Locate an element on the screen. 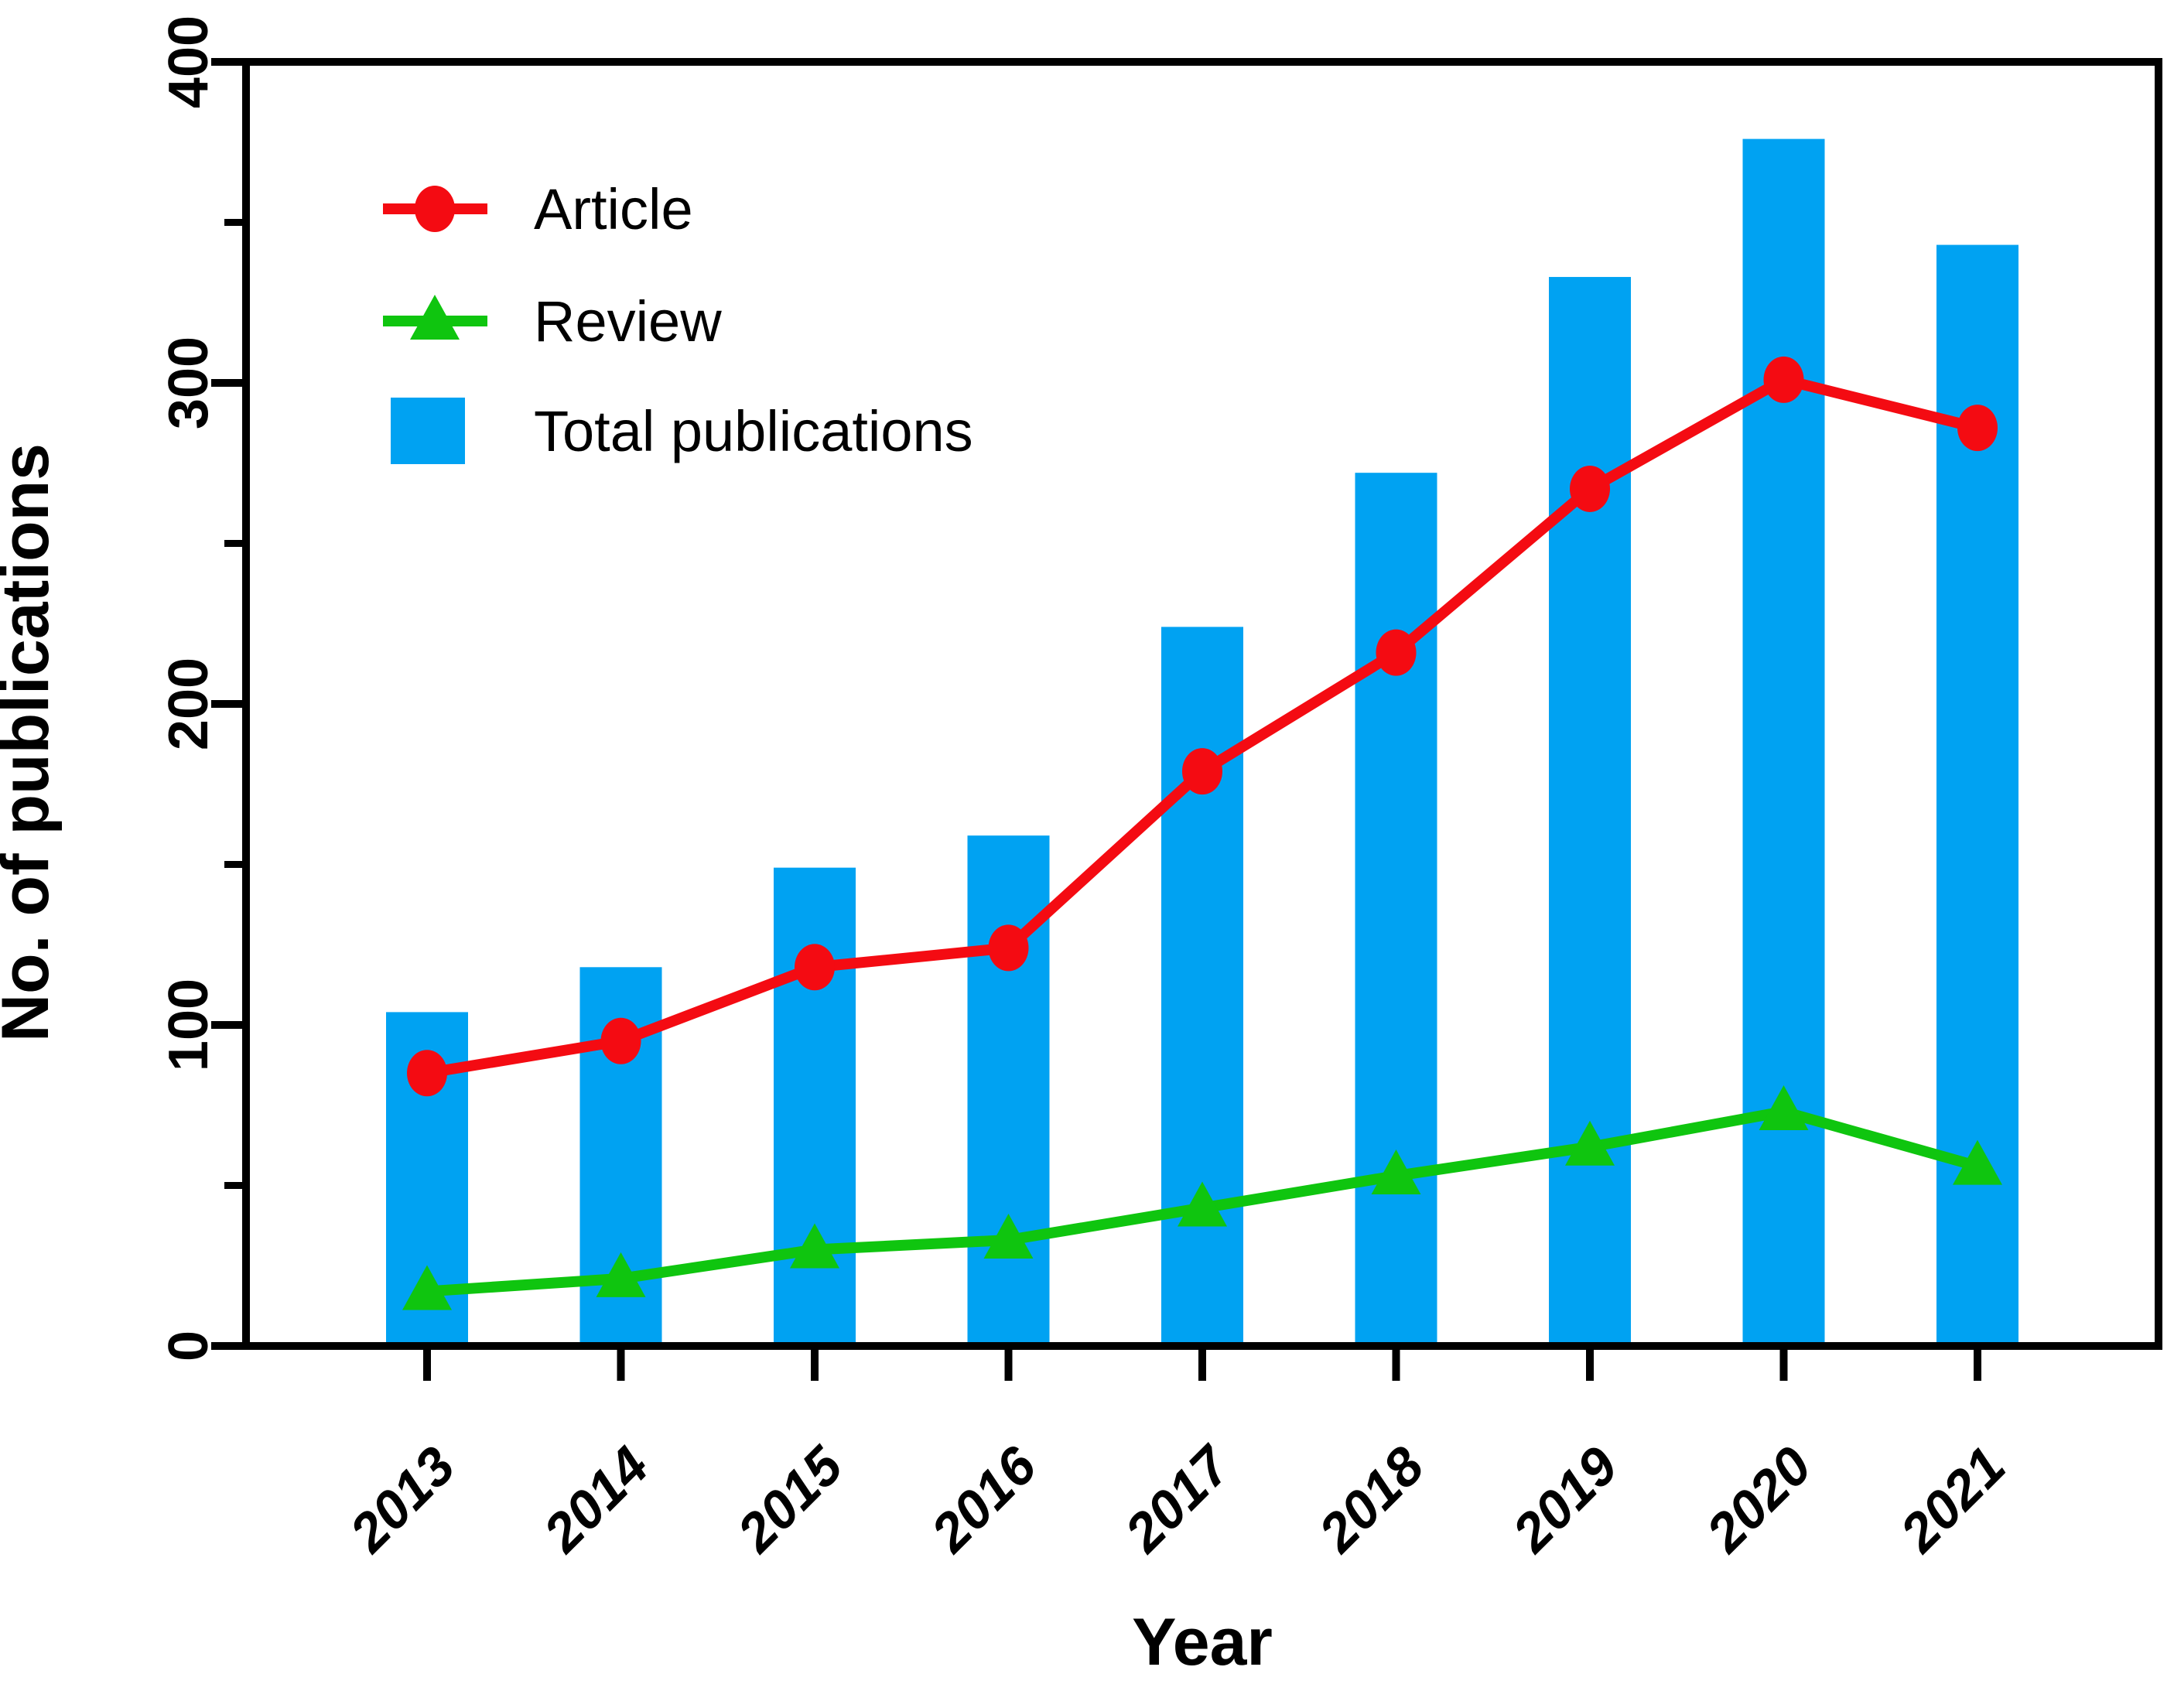 Image resolution: width=2174 pixels, height=1708 pixels. article-point-2020 is located at coordinates (1784, 380).